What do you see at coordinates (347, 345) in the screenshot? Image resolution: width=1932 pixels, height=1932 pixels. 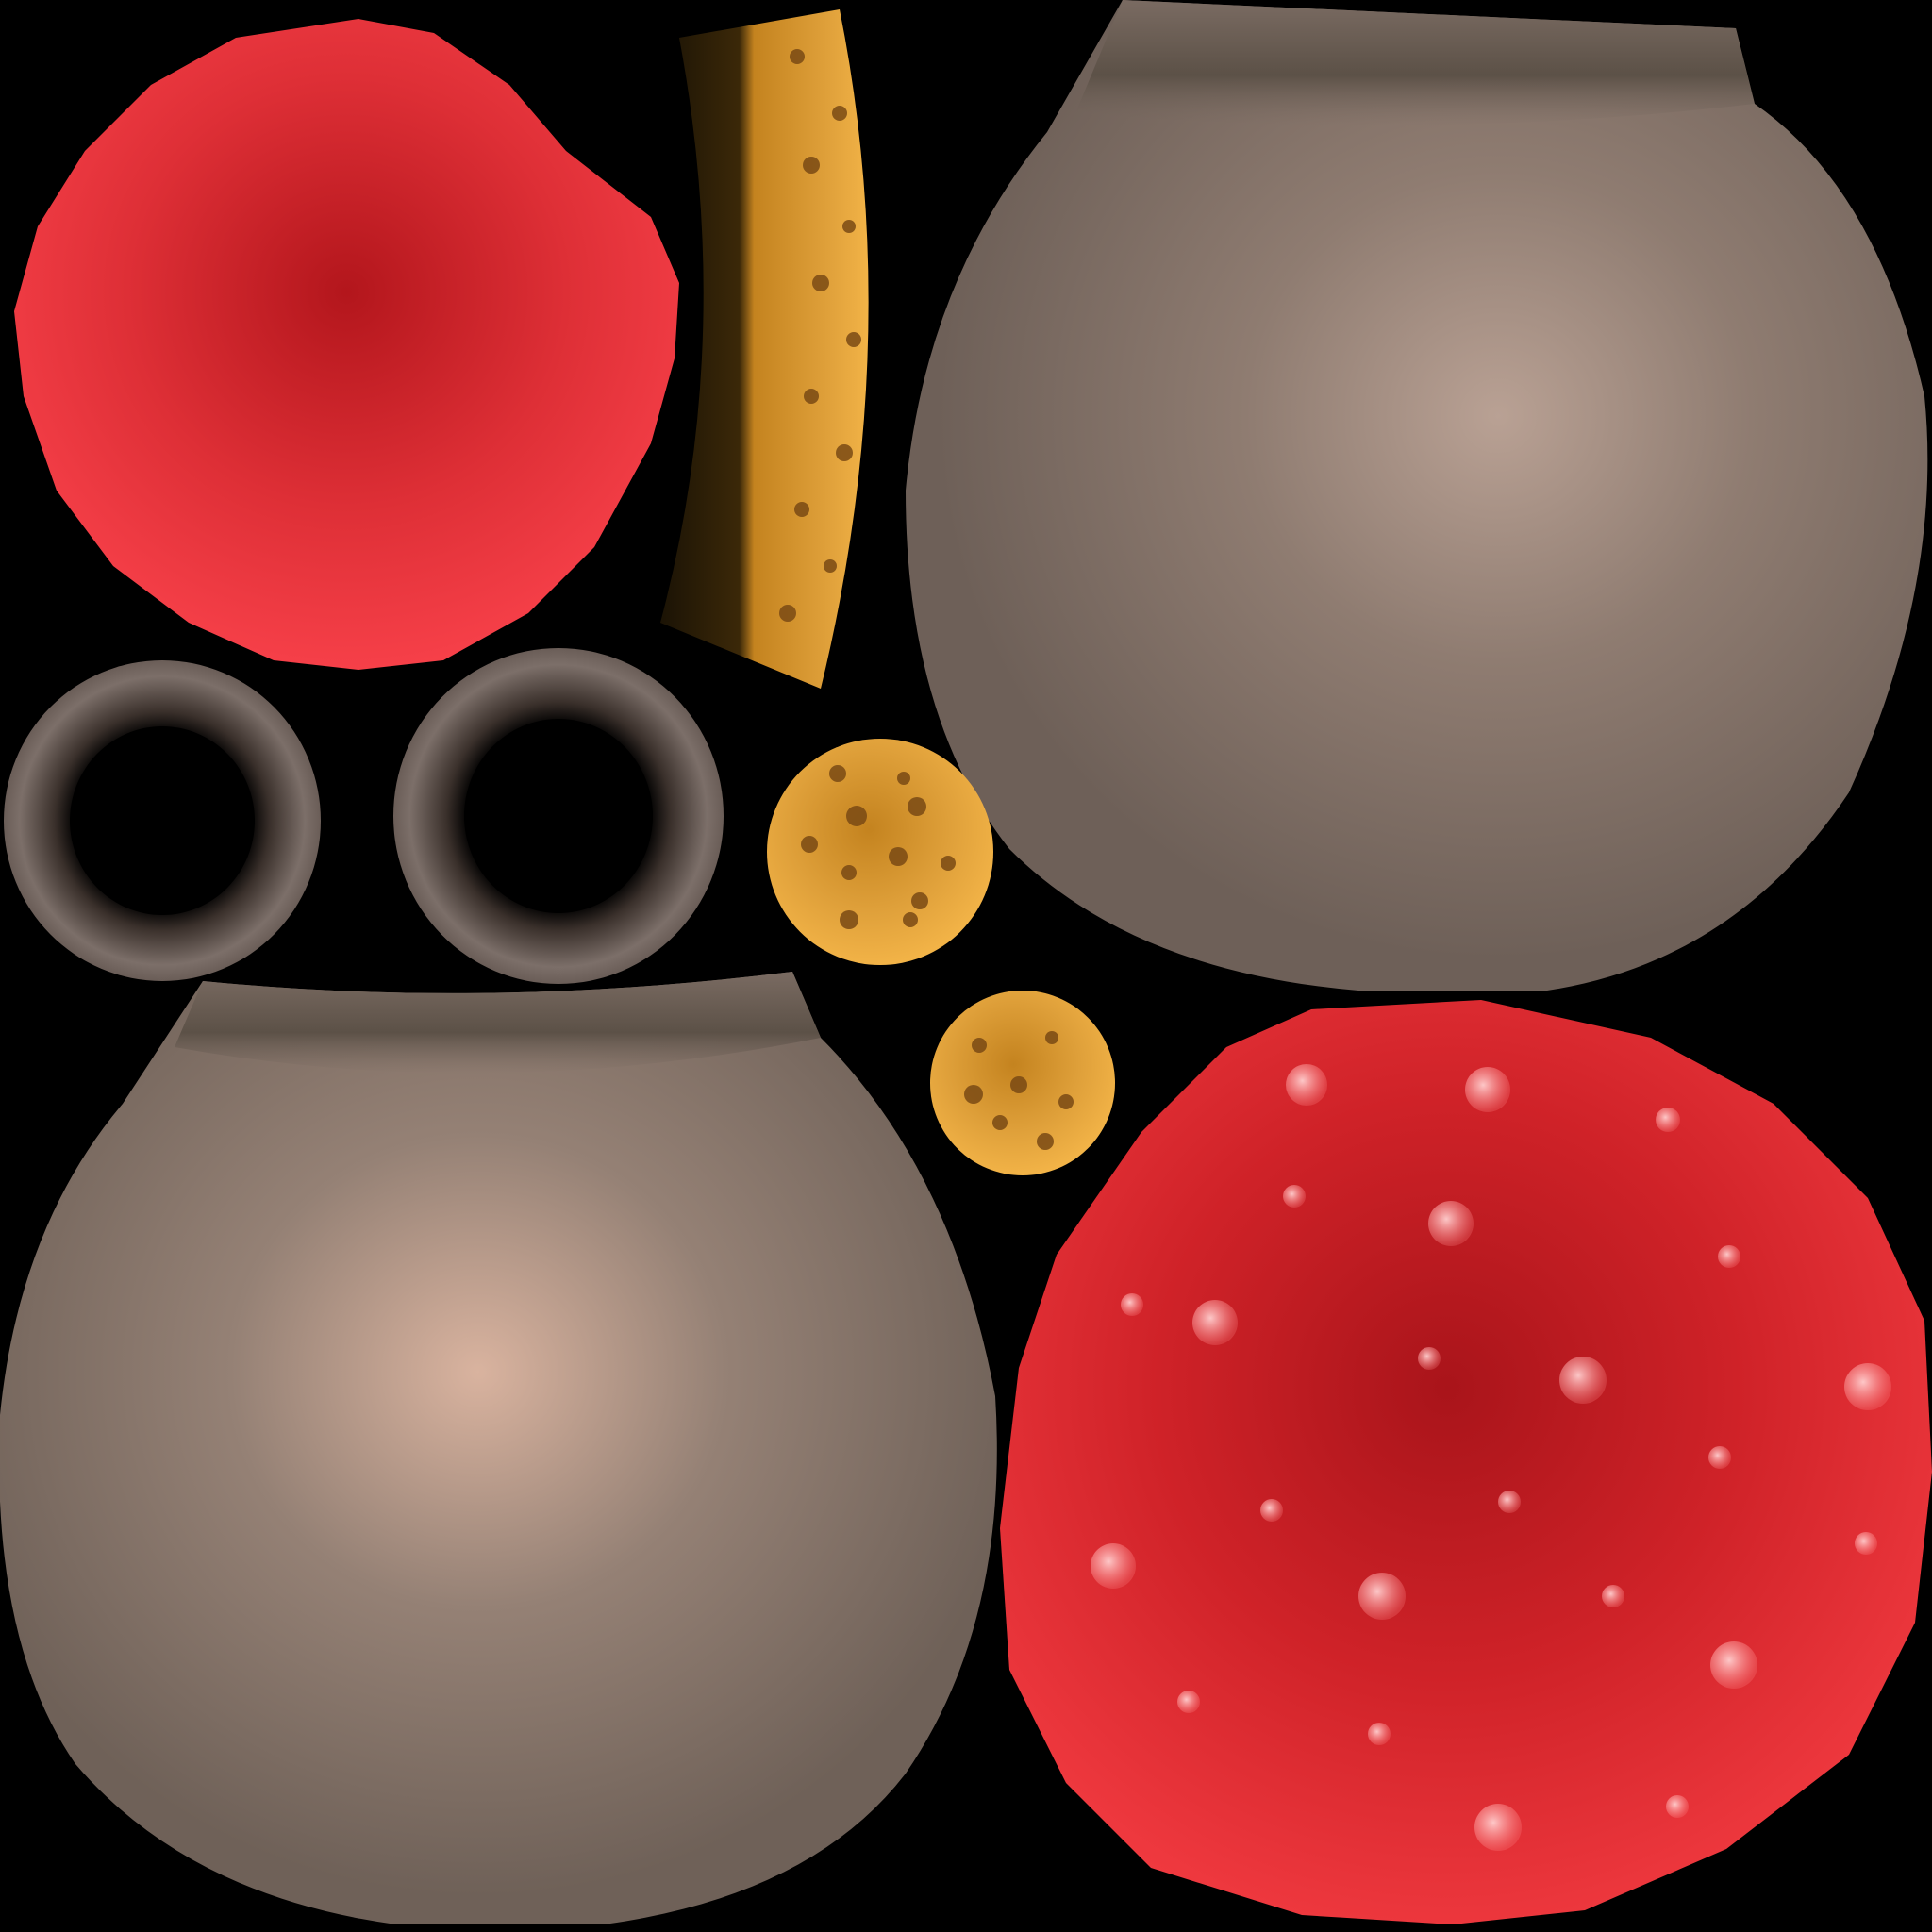 I see `red-sphere-plain` at bounding box center [347, 345].